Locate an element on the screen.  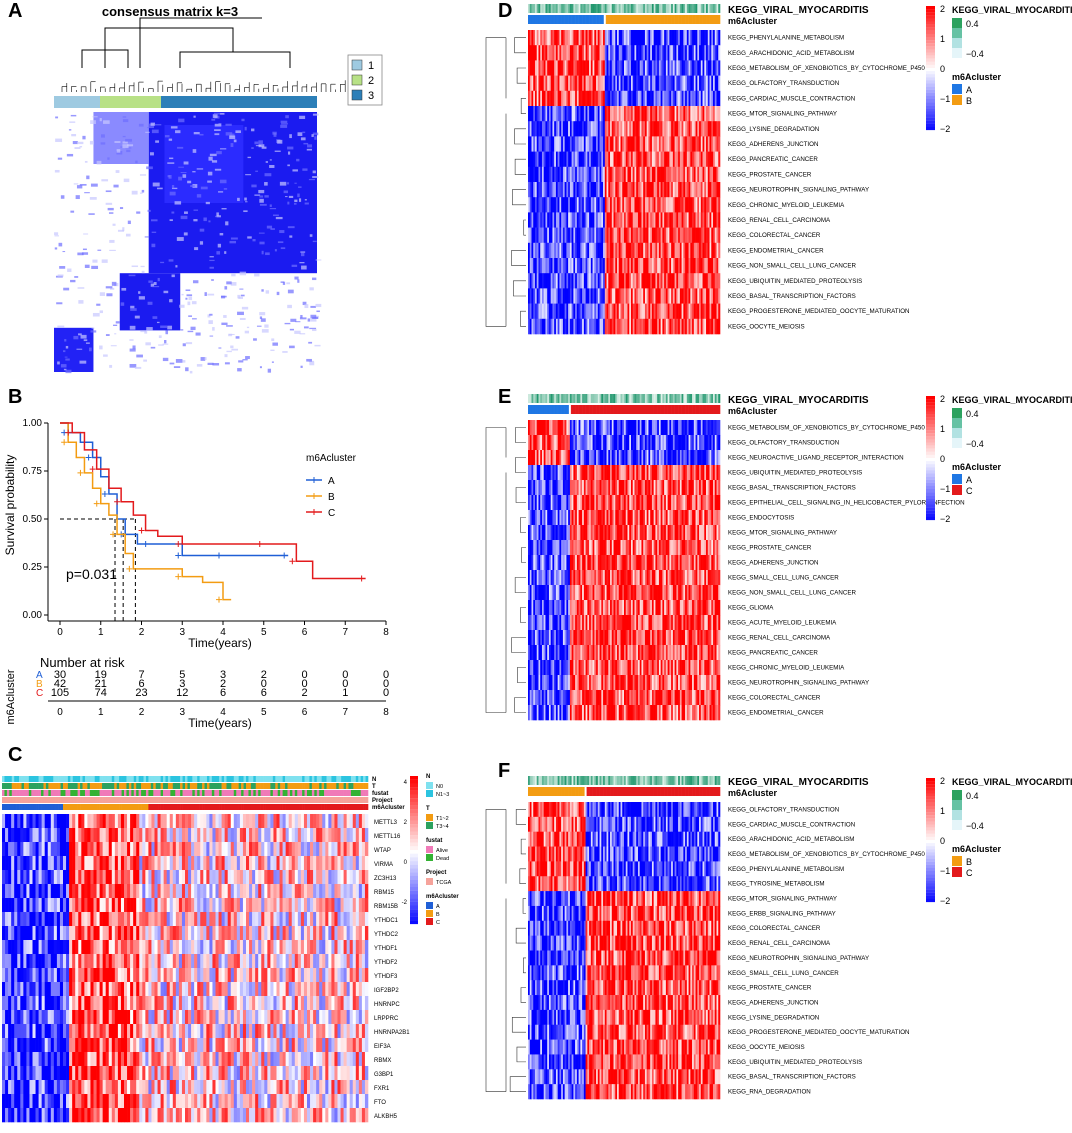
gene-heatmap is located at coordinates (185, 968).